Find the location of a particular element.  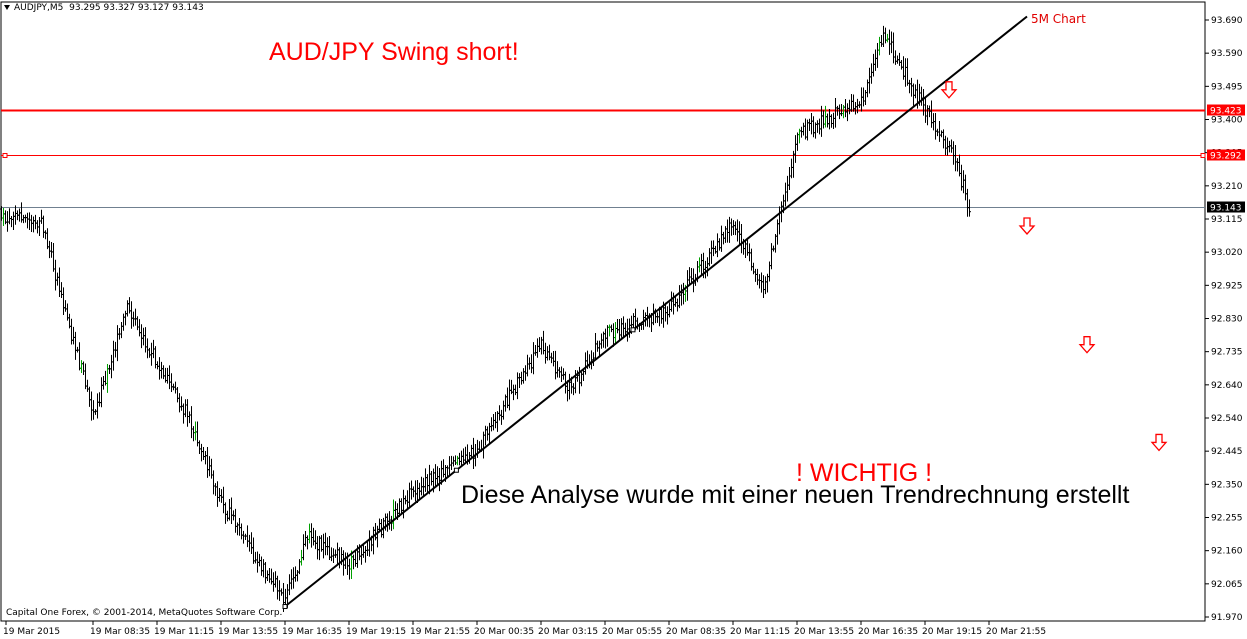

price-tag-label: 93.143 is located at coordinates (1226, 209).